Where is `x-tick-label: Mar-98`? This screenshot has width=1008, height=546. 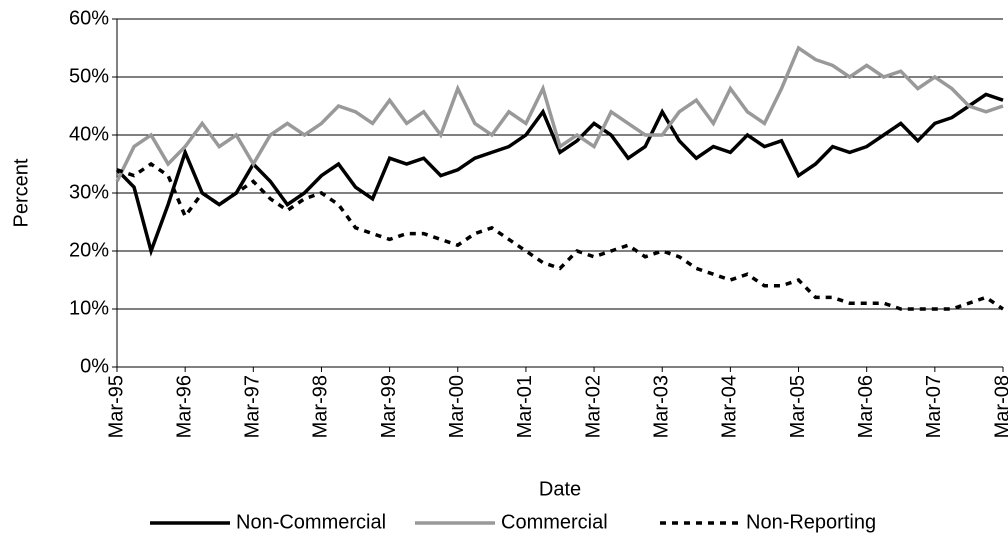 x-tick-label: Mar-98 is located at coordinates (321, 406).